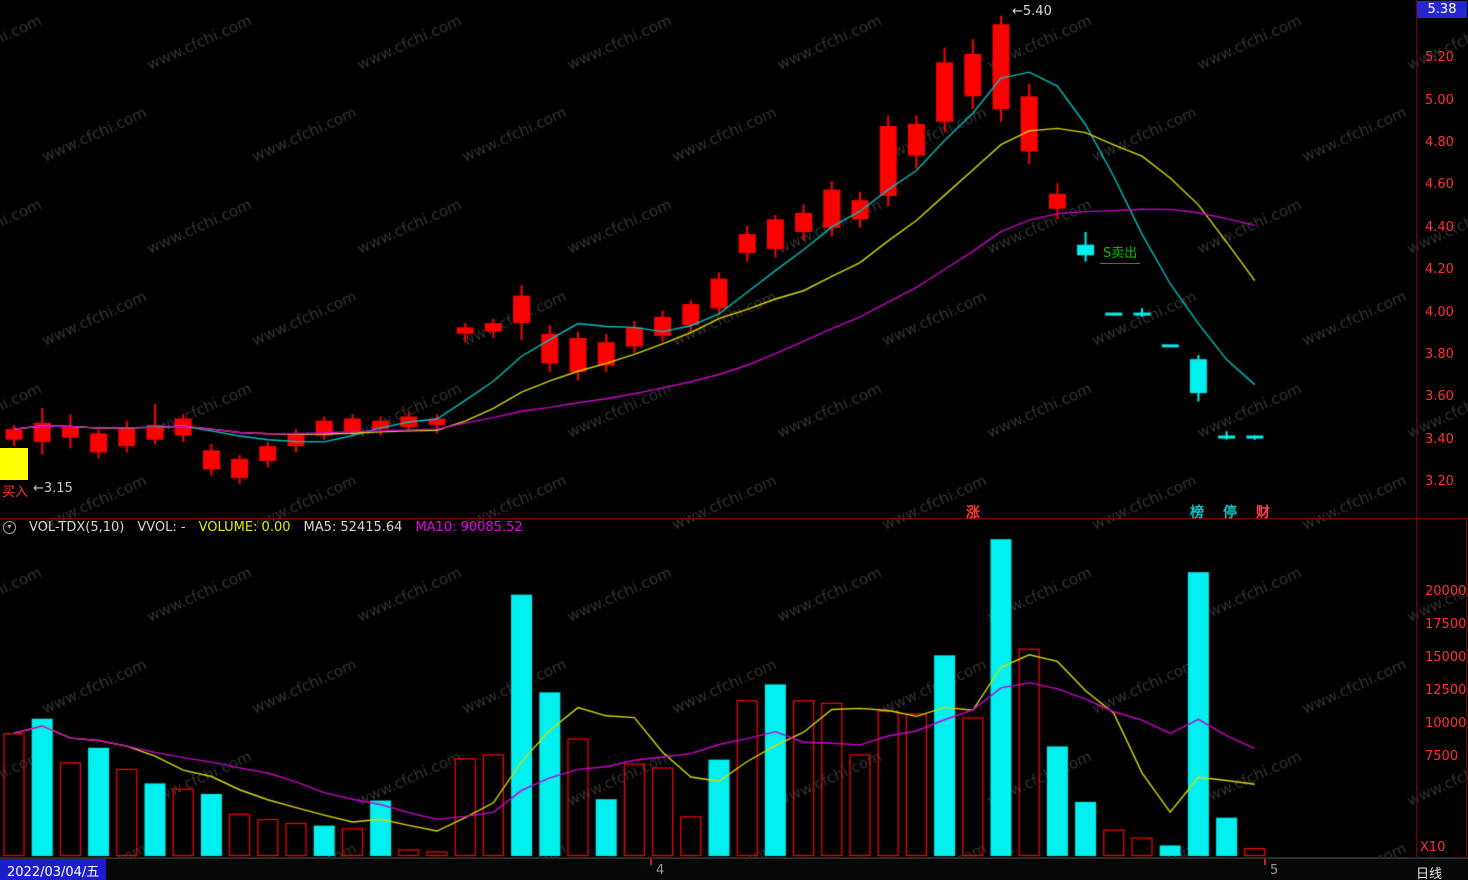  Describe the element at coordinates (15, 492) in the screenshot. I see `buy-signal-label: 买入` at that location.